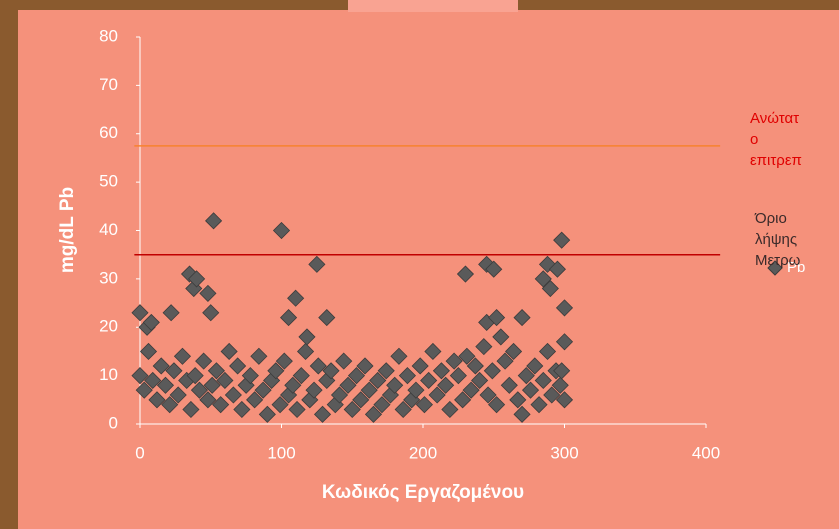  What do you see at coordinates (108, 374) in the screenshot?
I see `y-tick-label: 10` at bounding box center [108, 374].